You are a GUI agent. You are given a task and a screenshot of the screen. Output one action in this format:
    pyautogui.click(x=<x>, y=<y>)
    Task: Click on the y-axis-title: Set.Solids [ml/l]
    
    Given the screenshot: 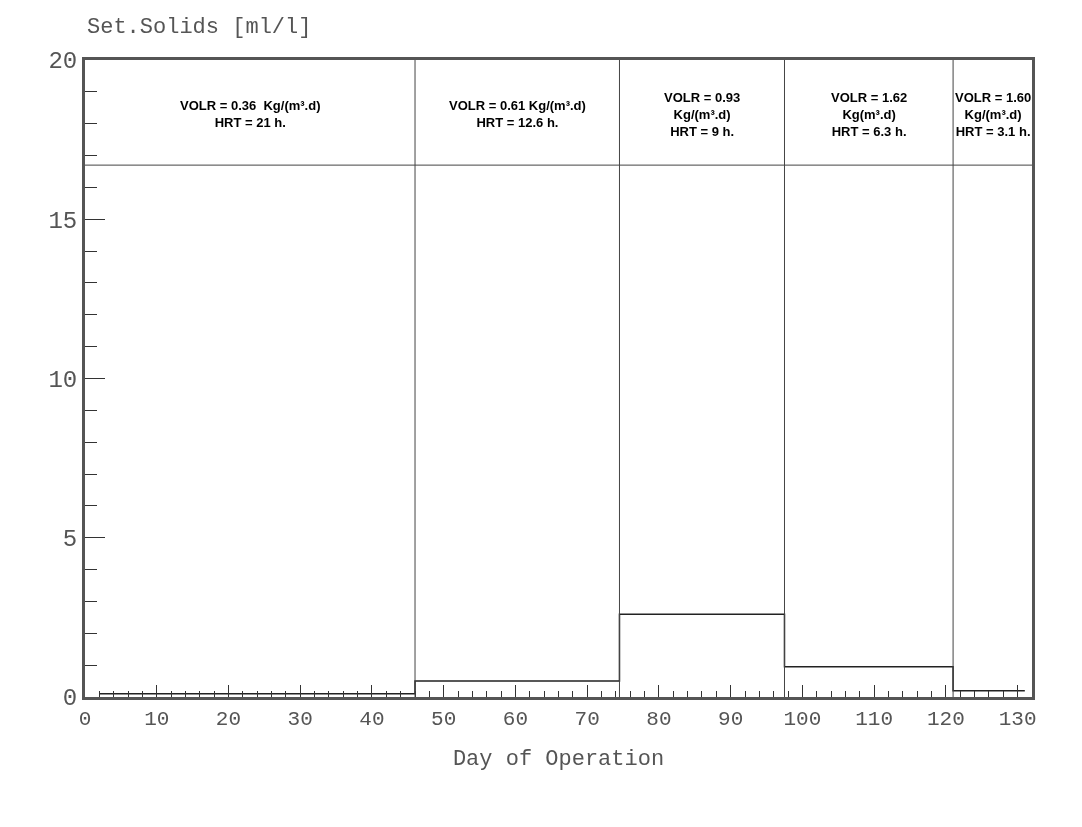 What is the action you would take?
    pyautogui.click(x=199, y=27)
    